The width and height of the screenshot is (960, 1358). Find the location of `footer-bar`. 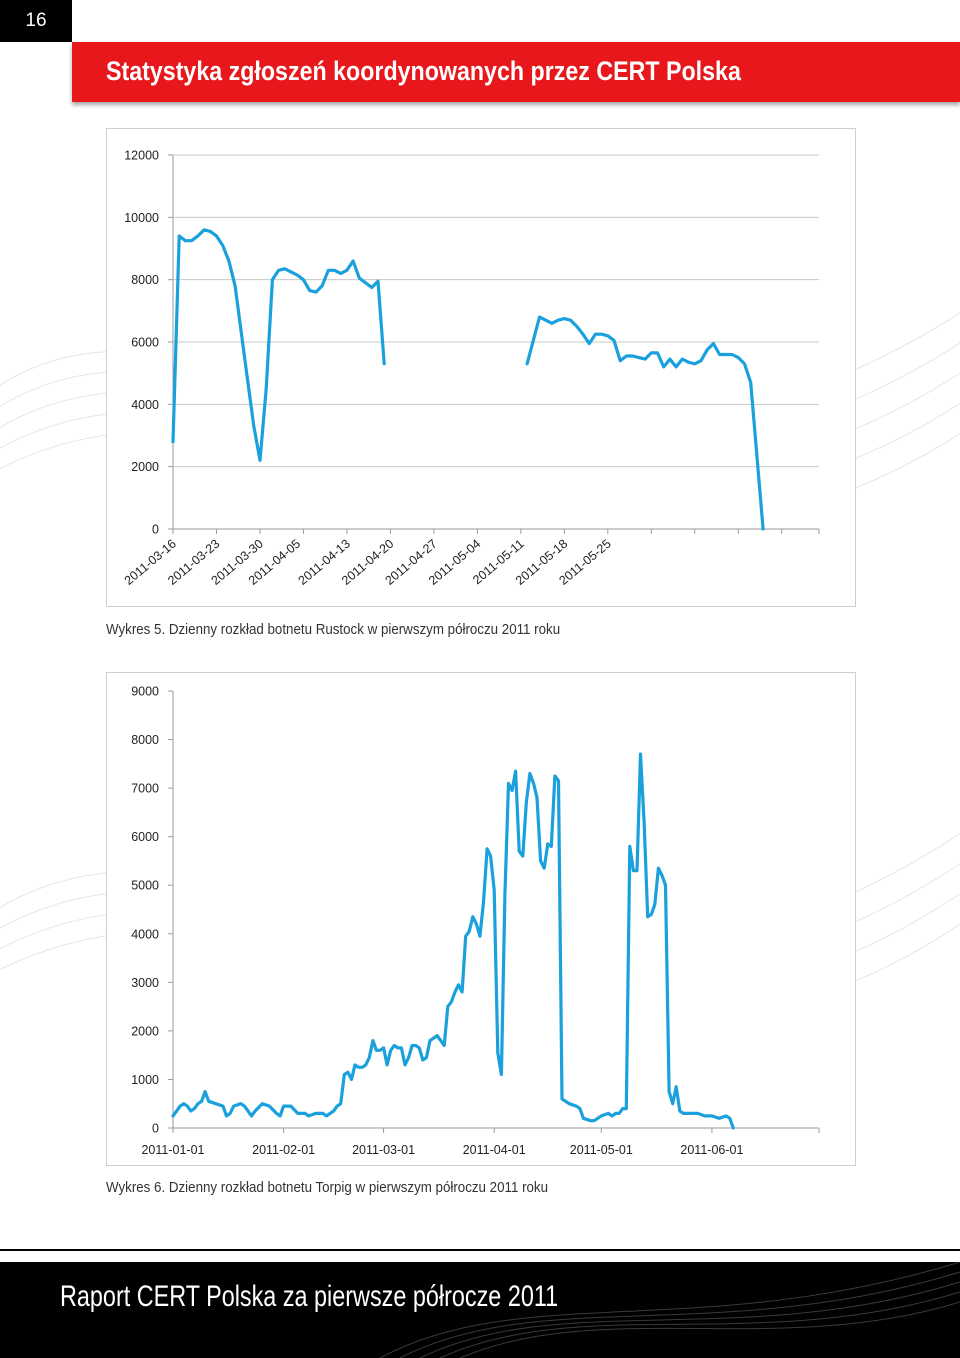

footer-bar is located at coordinates (480, 1310).